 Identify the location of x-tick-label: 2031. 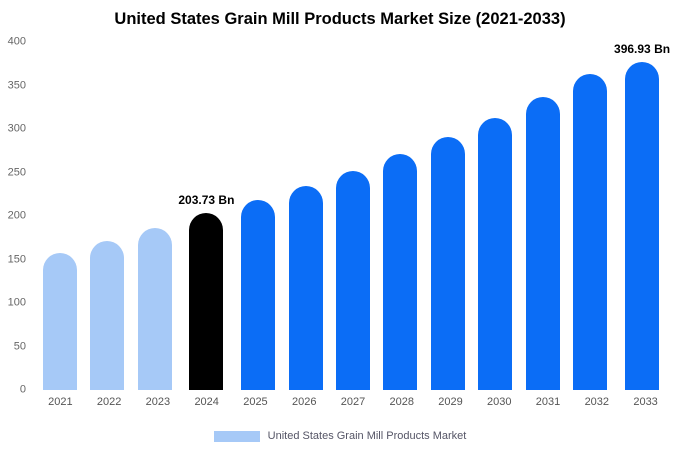
(548, 402).